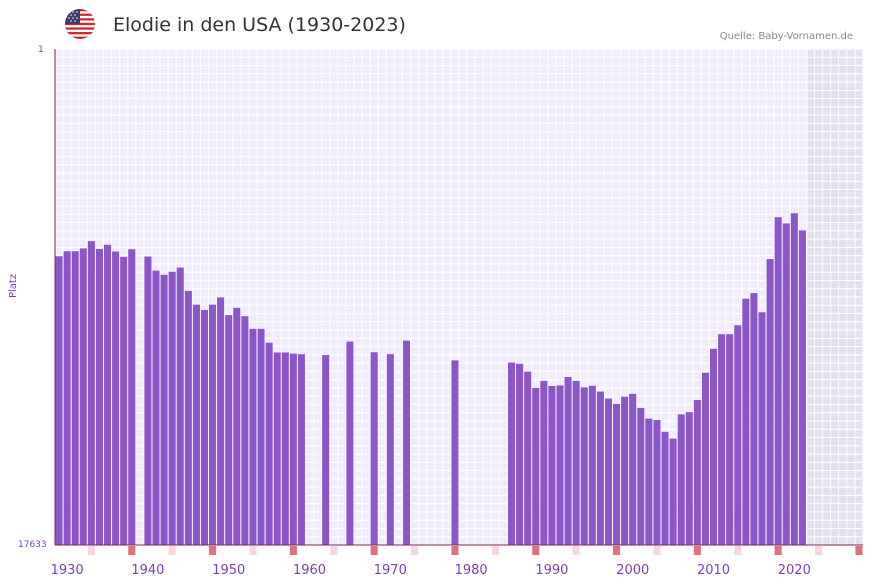 This screenshot has width=873, height=587. Describe the element at coordinates (59, 400) in the screenshot. I see `bar-1929` at that location.